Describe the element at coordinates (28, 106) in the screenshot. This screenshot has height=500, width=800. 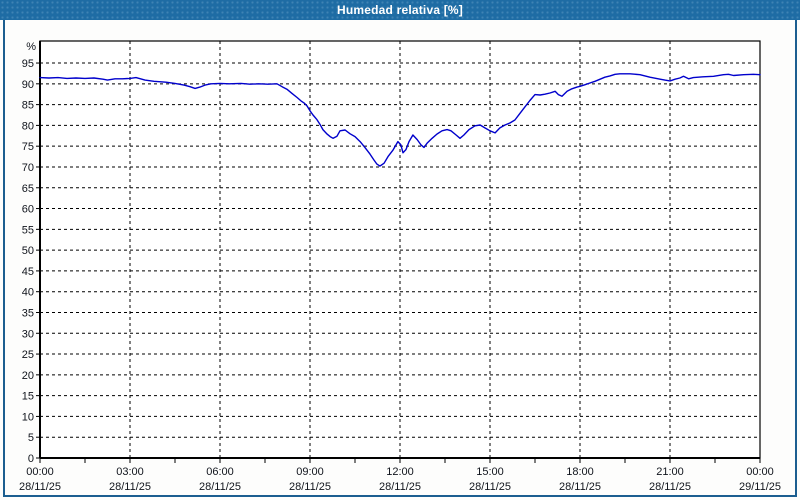
I see `y-axis-tick-label: 85` at that location.